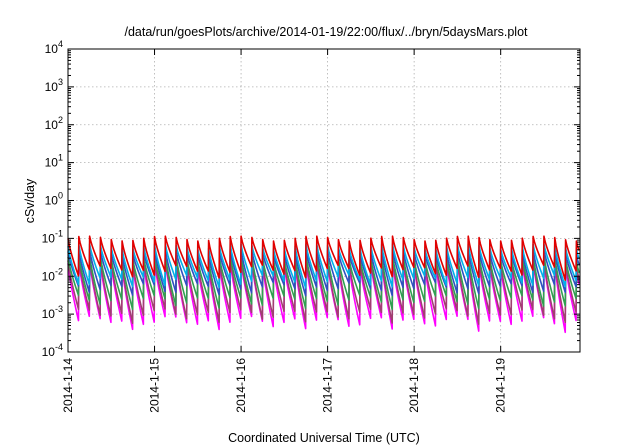  What do you see at coordinates (54, 123) in the screenshot?
I see `y-tick-label: 10²` at bounding box center [54, 123].